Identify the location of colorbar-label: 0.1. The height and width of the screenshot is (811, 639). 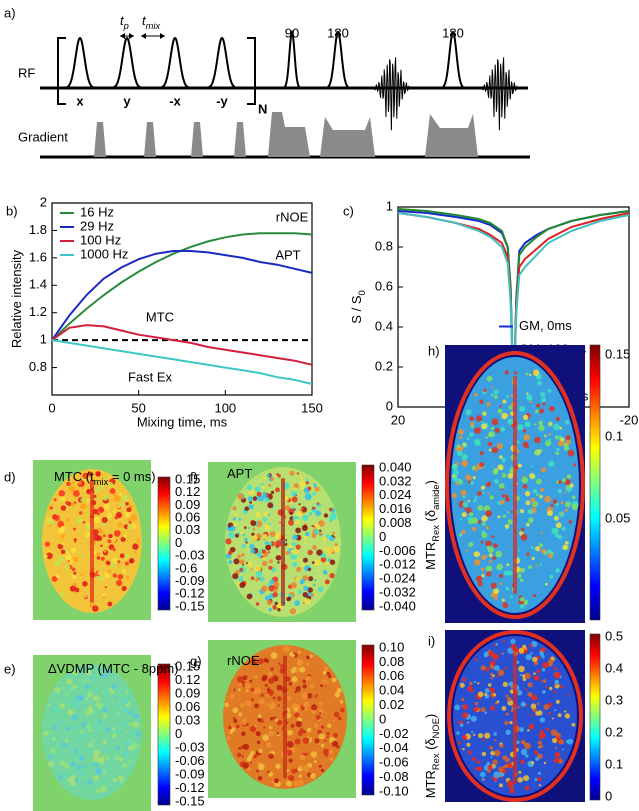
(614, 435).